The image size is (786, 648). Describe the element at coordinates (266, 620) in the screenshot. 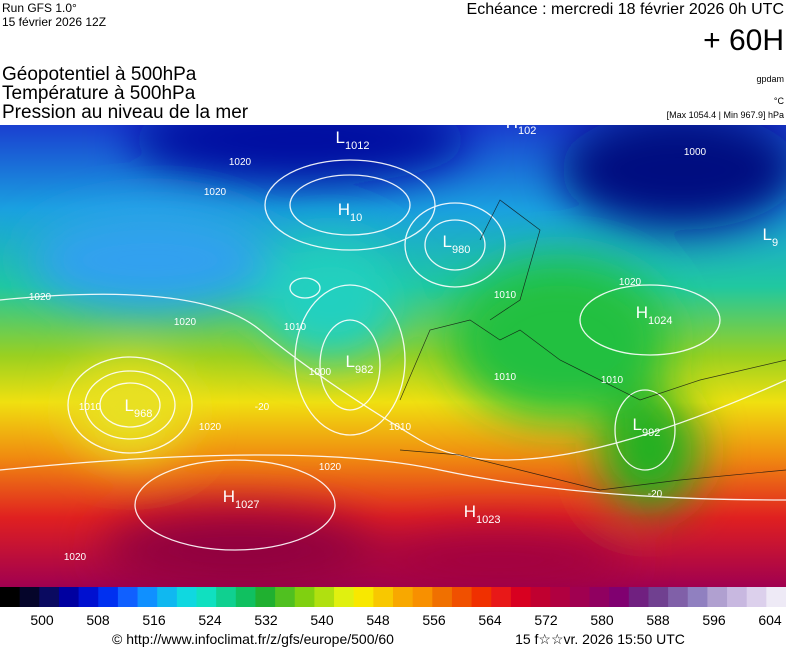

I see `colorbar-tick: 532` at that location.